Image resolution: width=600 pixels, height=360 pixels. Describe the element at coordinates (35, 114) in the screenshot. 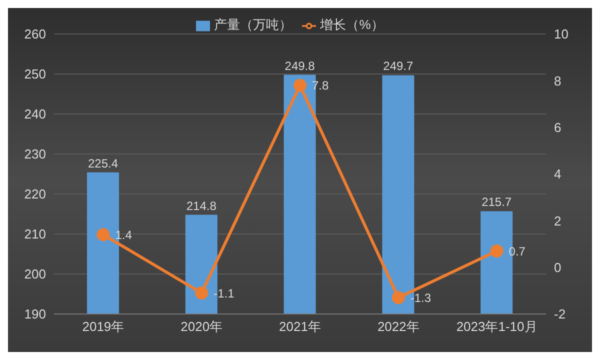

I see `y-tick-label: 240` at that location.